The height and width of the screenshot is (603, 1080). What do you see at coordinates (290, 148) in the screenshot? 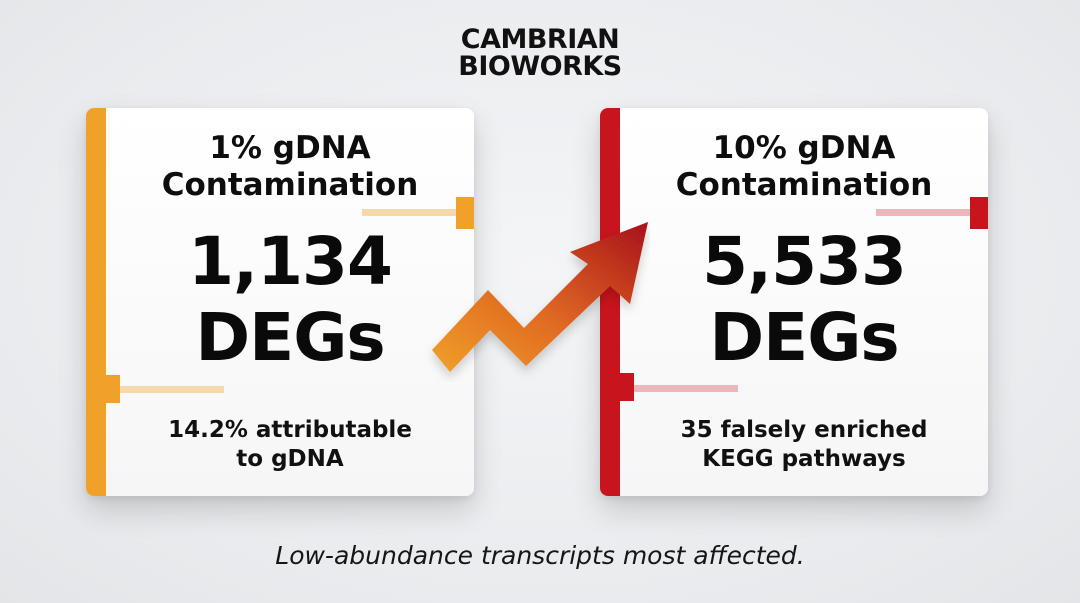
I see `card-title-line-1: 1% gDNA` at bounding box center [290, 148].